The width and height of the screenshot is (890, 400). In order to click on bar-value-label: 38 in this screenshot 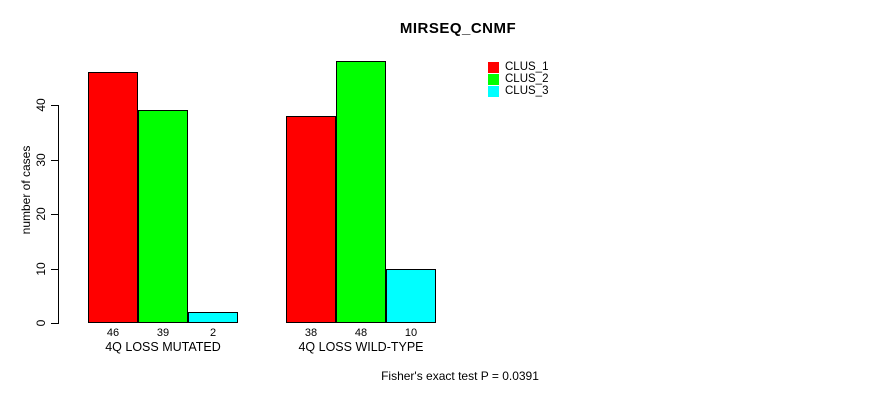, I will do `click(311, 333)`.